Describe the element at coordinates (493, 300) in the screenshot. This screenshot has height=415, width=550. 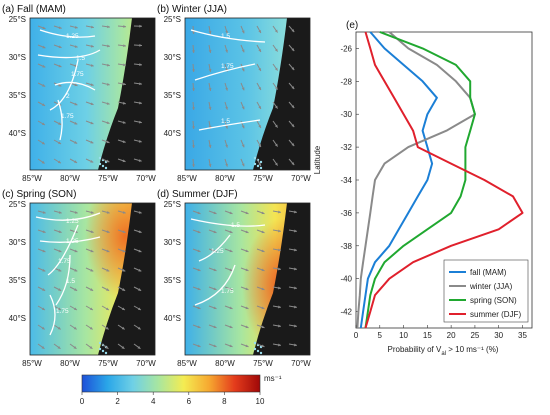
I see `legend-entry: spring (SON)` at that location.